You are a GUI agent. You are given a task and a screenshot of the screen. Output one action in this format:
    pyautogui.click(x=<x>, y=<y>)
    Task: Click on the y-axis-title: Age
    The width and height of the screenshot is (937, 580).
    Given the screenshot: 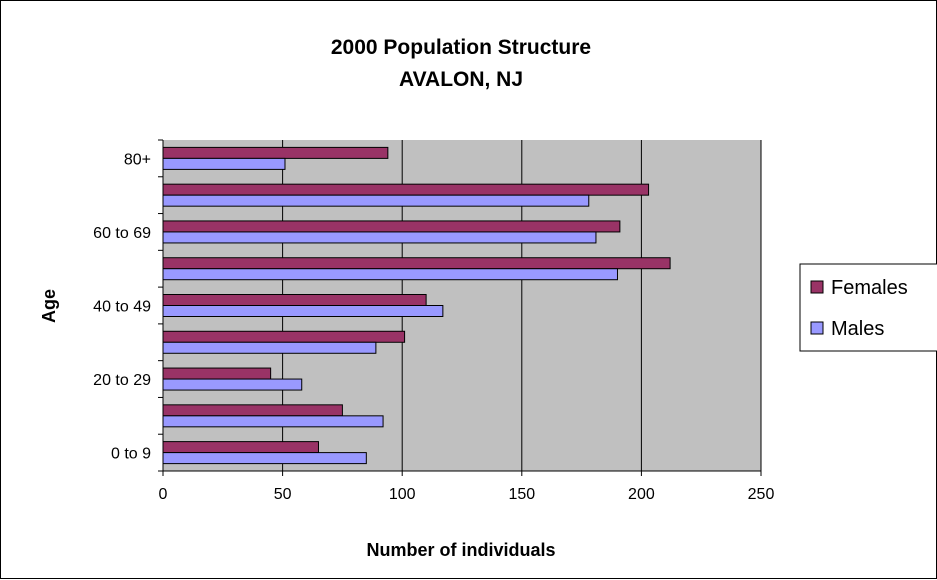 What is the action you would take?
    pyautogui.click(x=49, y=306)
    